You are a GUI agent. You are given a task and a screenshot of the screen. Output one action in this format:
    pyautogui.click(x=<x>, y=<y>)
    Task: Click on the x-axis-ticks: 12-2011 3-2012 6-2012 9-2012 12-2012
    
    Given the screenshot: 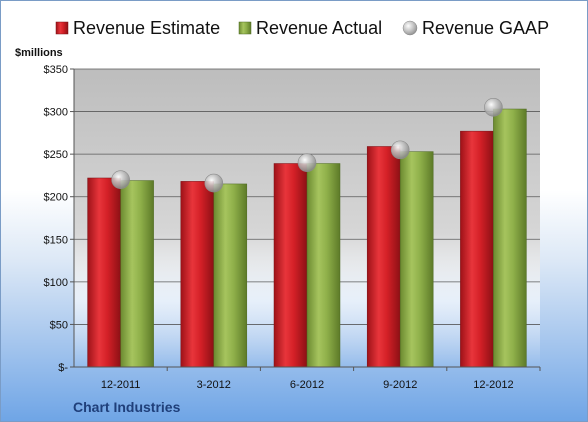 What is the action you would take?
    pyautogui.click(x=321, y=379)
    